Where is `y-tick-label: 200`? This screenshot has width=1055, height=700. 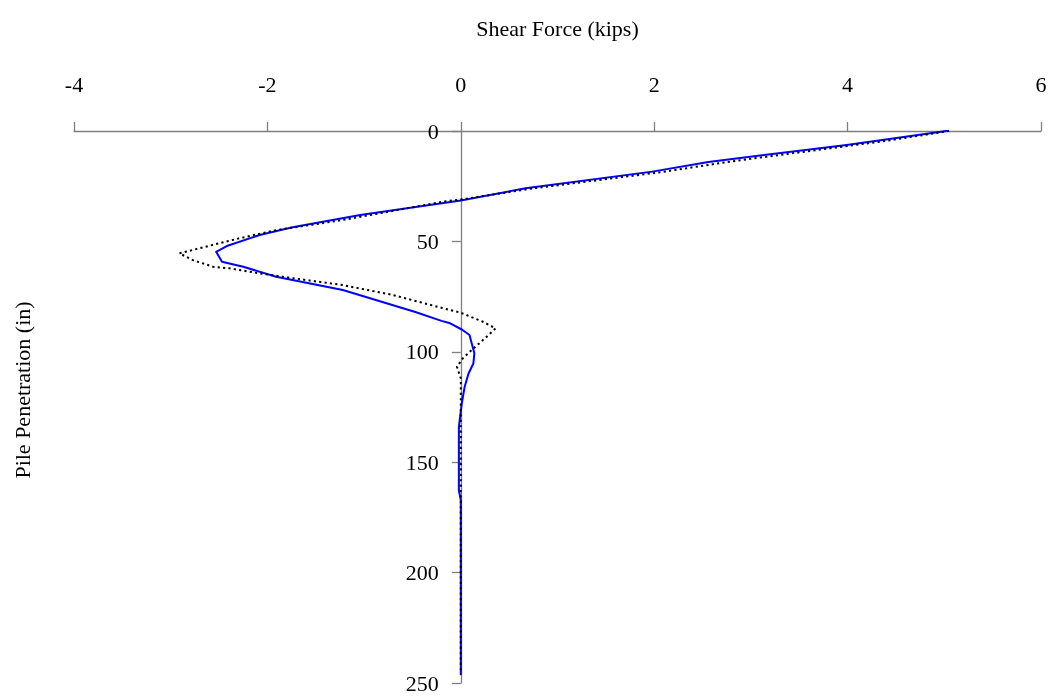 y-tick-label: 200 is located at coordinates (422, 573).